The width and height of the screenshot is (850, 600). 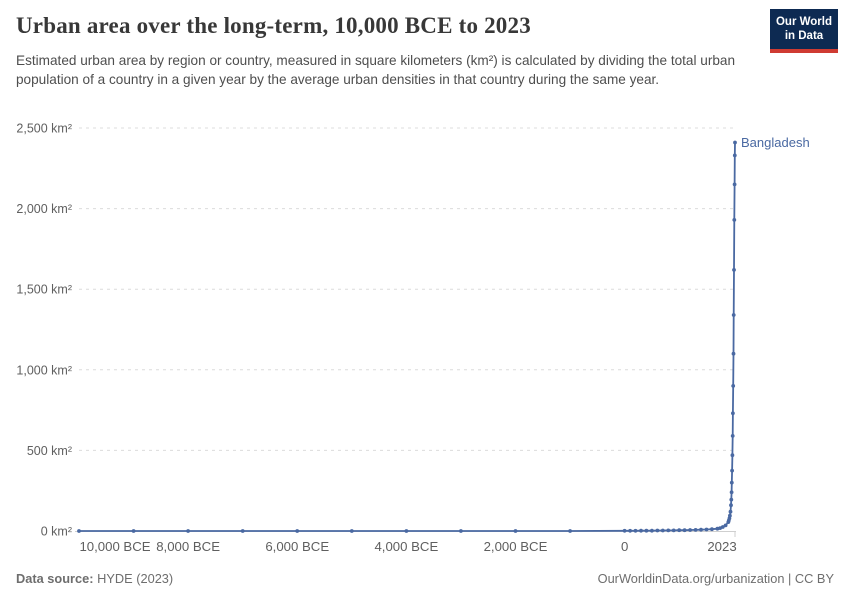 What do you see at coordinates (406, 546) in the screenshot?
I see `x-axis-tick-label: 4,000 BCE` at bounding box center [406, 546].